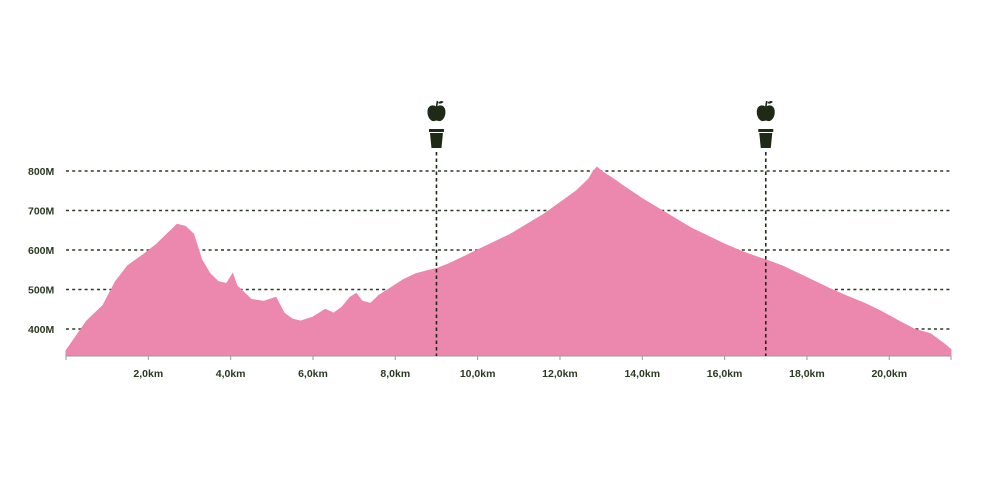 This screenshot has height=480, width=981. I want to click on y-tick-label: 700M, so click(41, 212).